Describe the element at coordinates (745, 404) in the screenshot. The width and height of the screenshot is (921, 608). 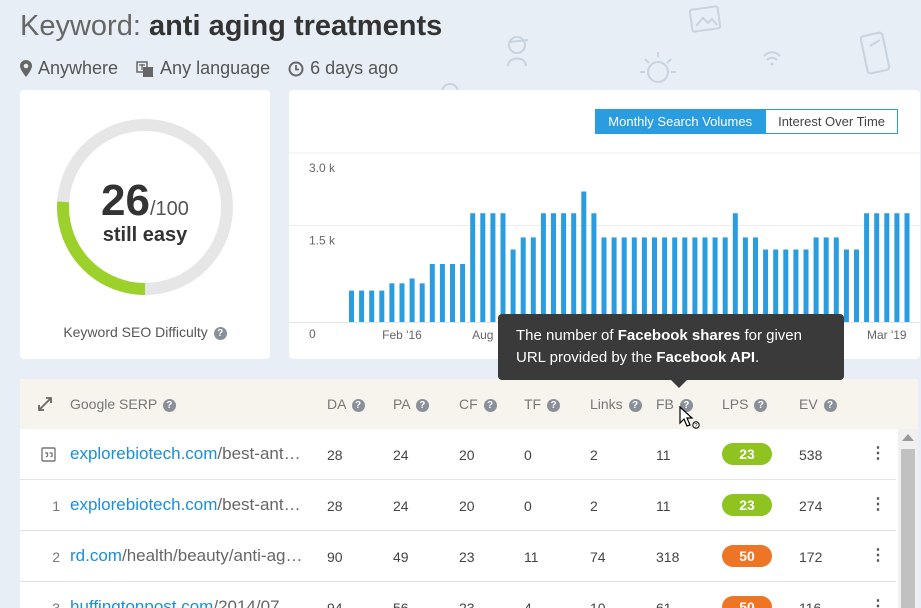
I see `col-lps: LPS ?` at that location.